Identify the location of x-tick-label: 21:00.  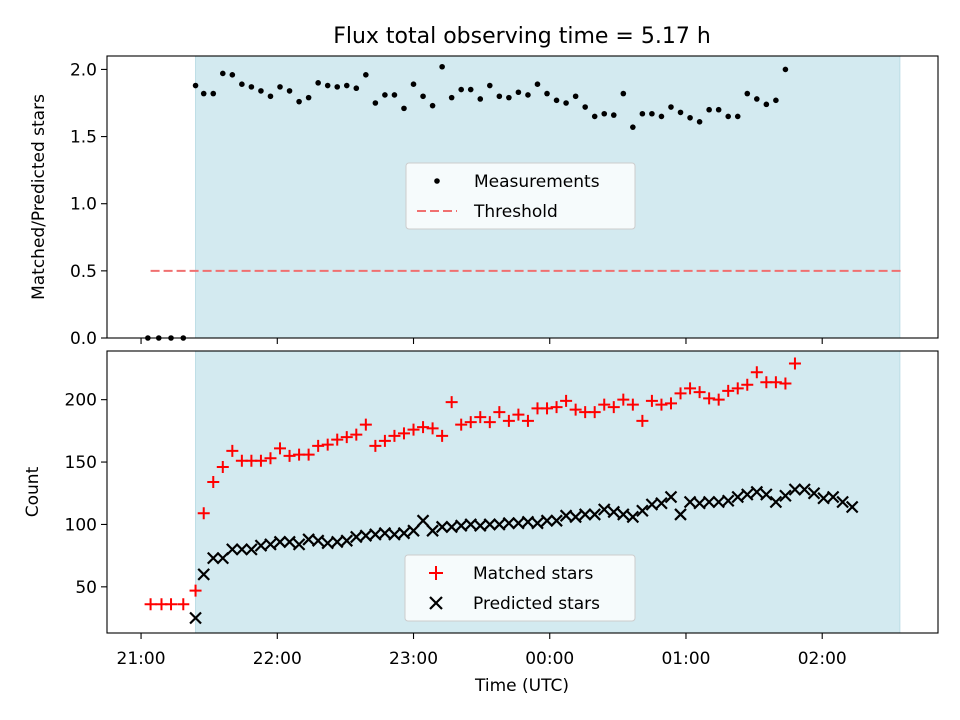
(141, 659).